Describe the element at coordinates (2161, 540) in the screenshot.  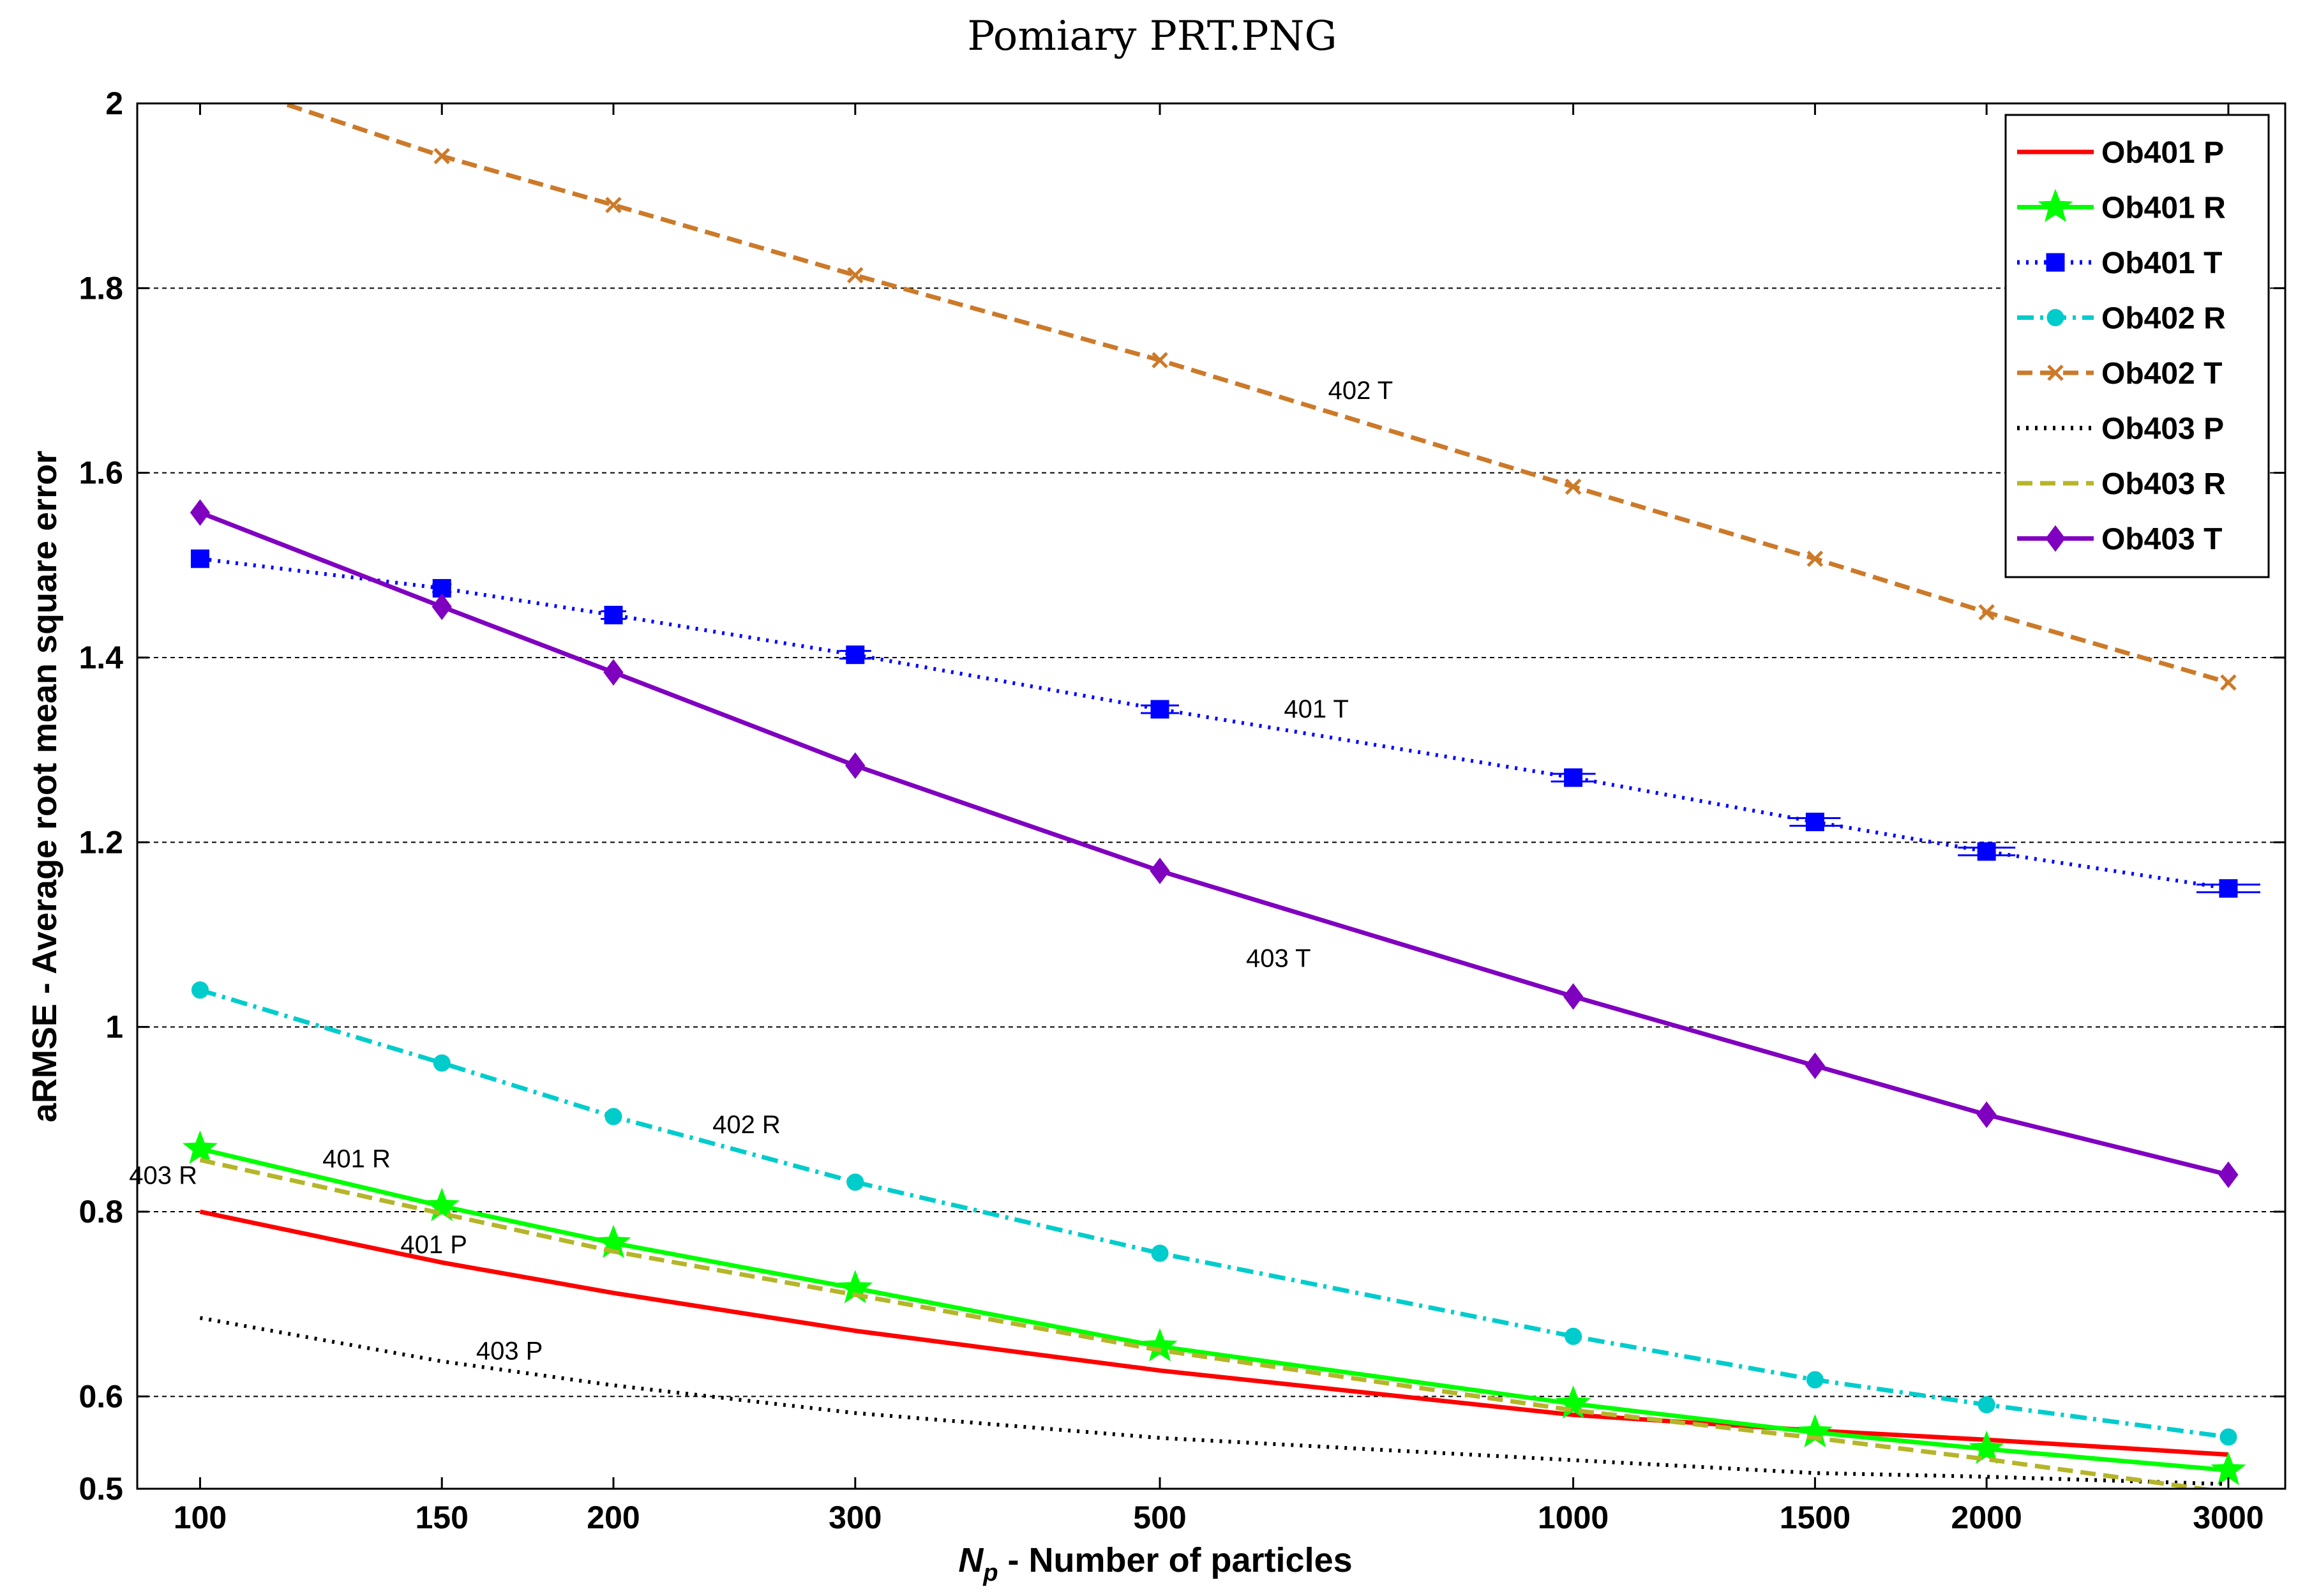
I see `legend-label-ob403-t: Ob403 T` at that location.